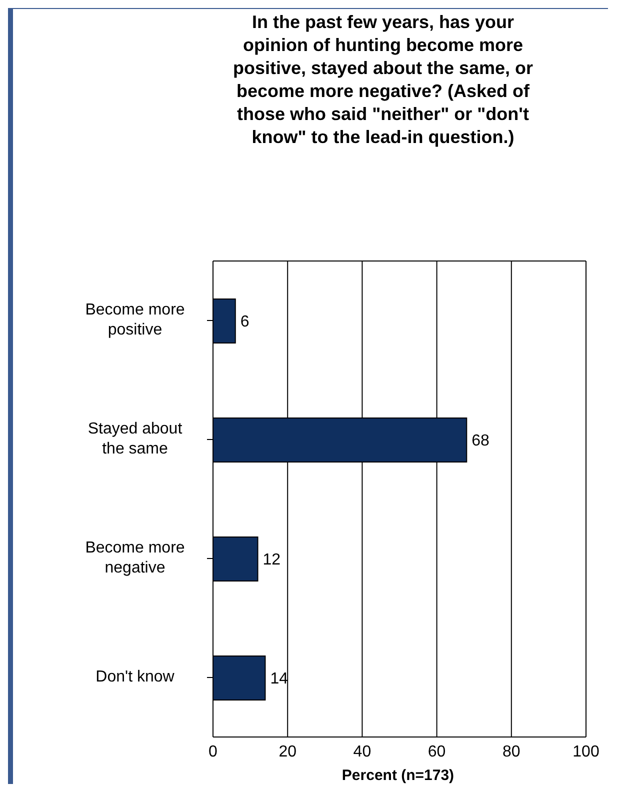 The height and width of the screenshot is (805, 617). Describe the element at coordinates (287, 751) in the screenshot. I see `x-tick-label: 20` at that location.